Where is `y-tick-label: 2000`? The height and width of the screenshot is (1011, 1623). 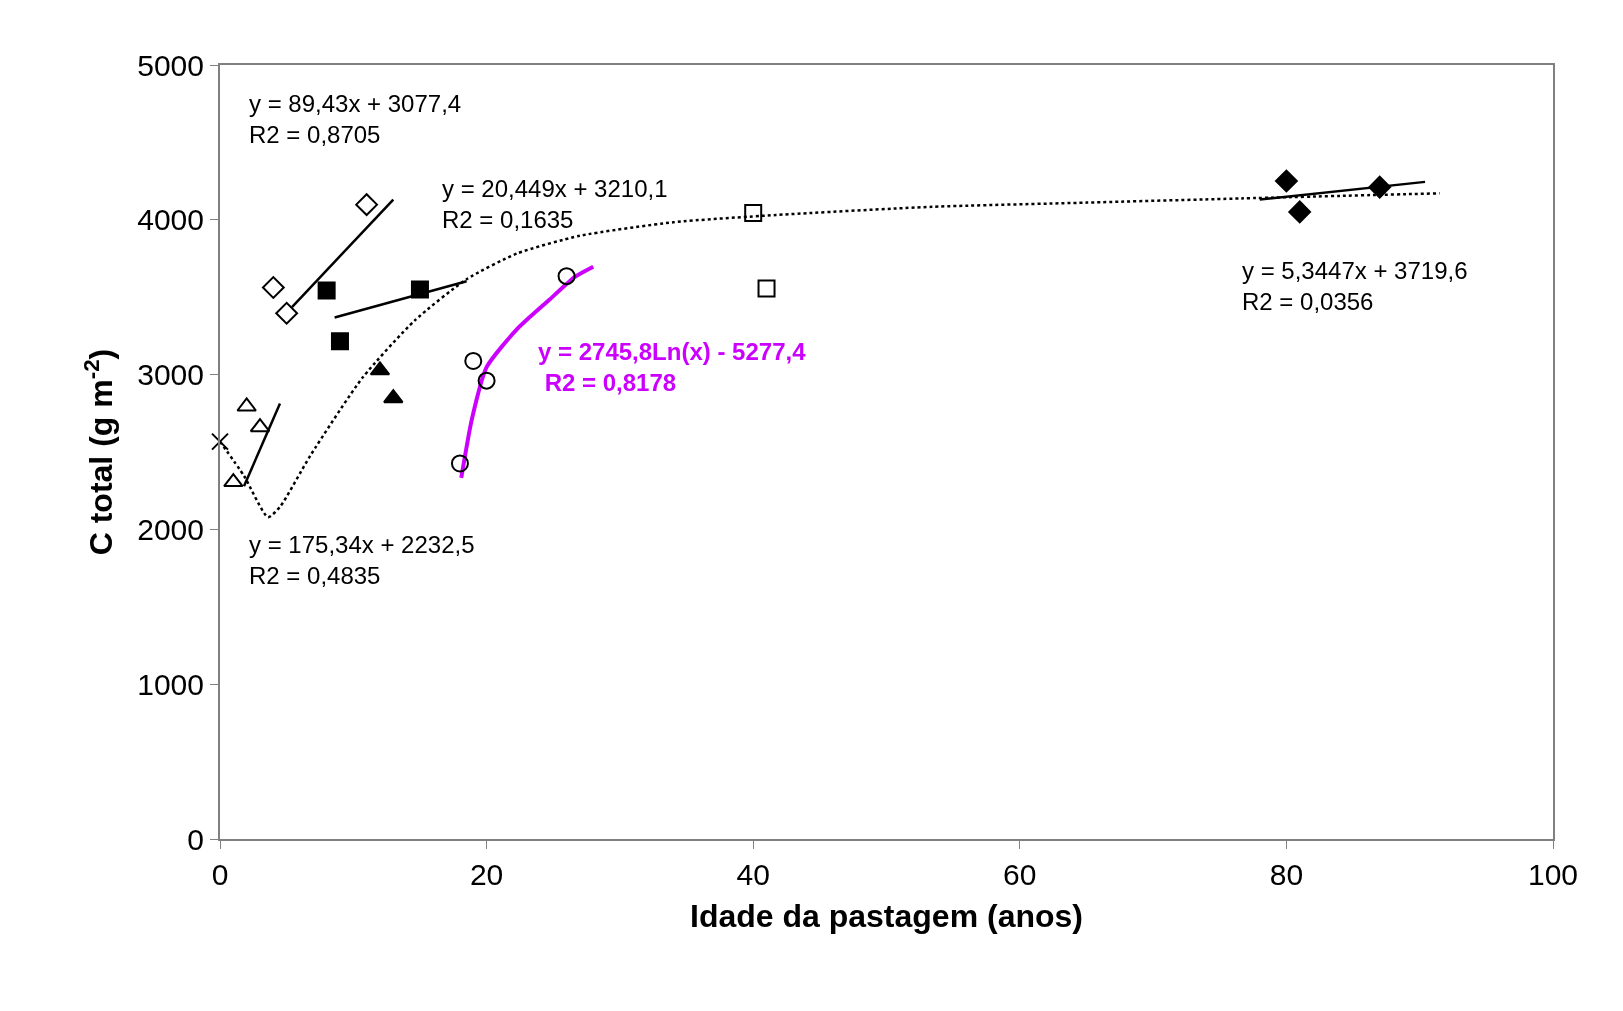 y-tick-label: 2000 is located at coordinates (170, 529).